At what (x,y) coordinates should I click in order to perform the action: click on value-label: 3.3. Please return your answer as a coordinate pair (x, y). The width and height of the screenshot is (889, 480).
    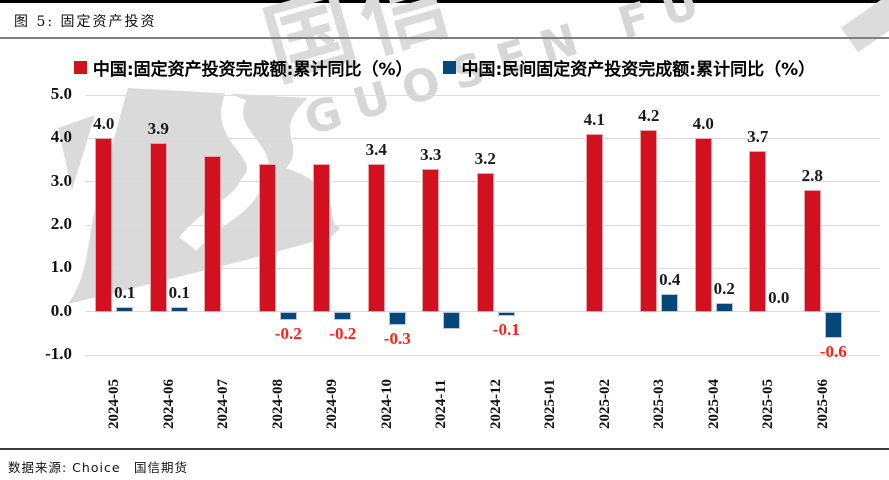
    Looking at the image, I should click on (431, 154).